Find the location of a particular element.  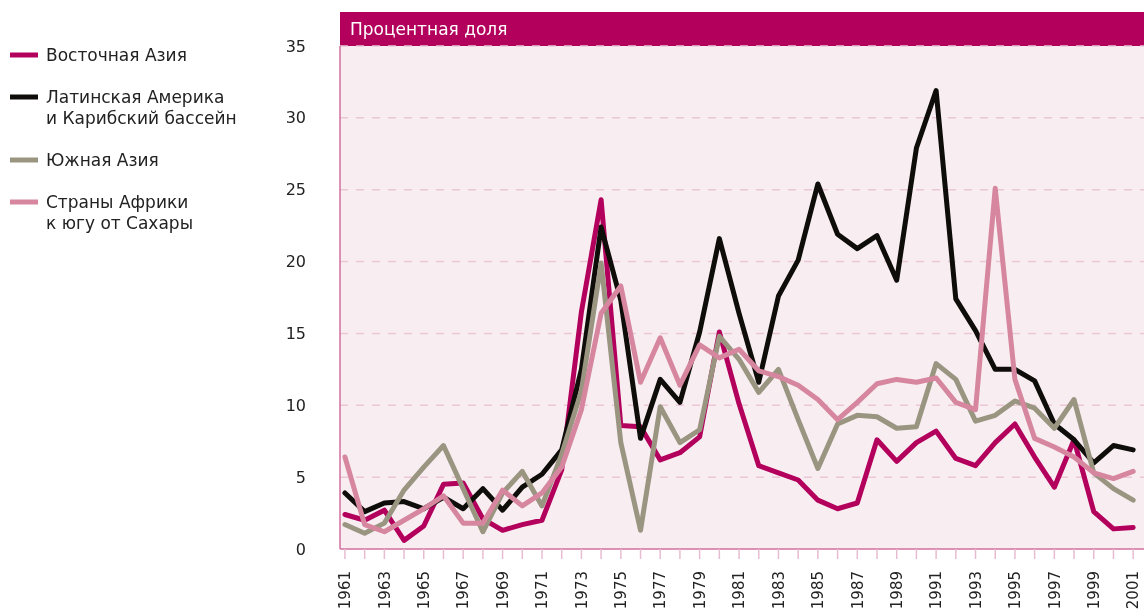

y-tick-label: 30 is located at coordinates (295, 118).